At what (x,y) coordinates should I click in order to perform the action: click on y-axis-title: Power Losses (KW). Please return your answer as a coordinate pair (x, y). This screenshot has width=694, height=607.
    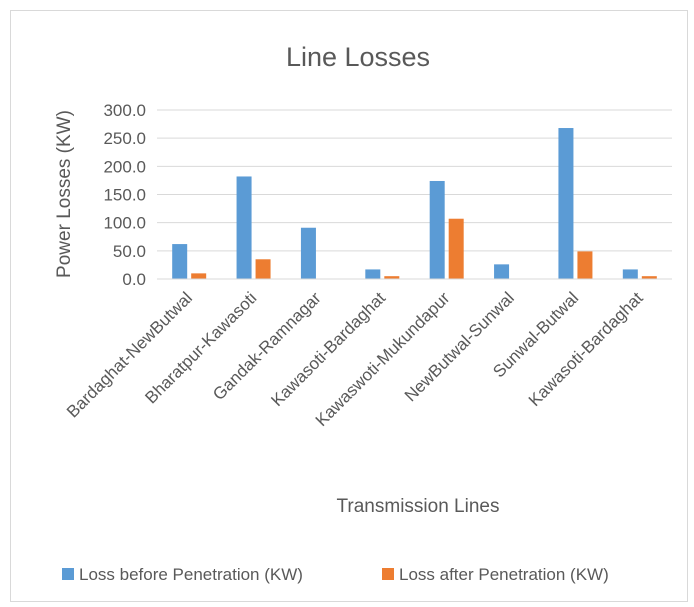
    Looking at the image, I should click on (64, 194).